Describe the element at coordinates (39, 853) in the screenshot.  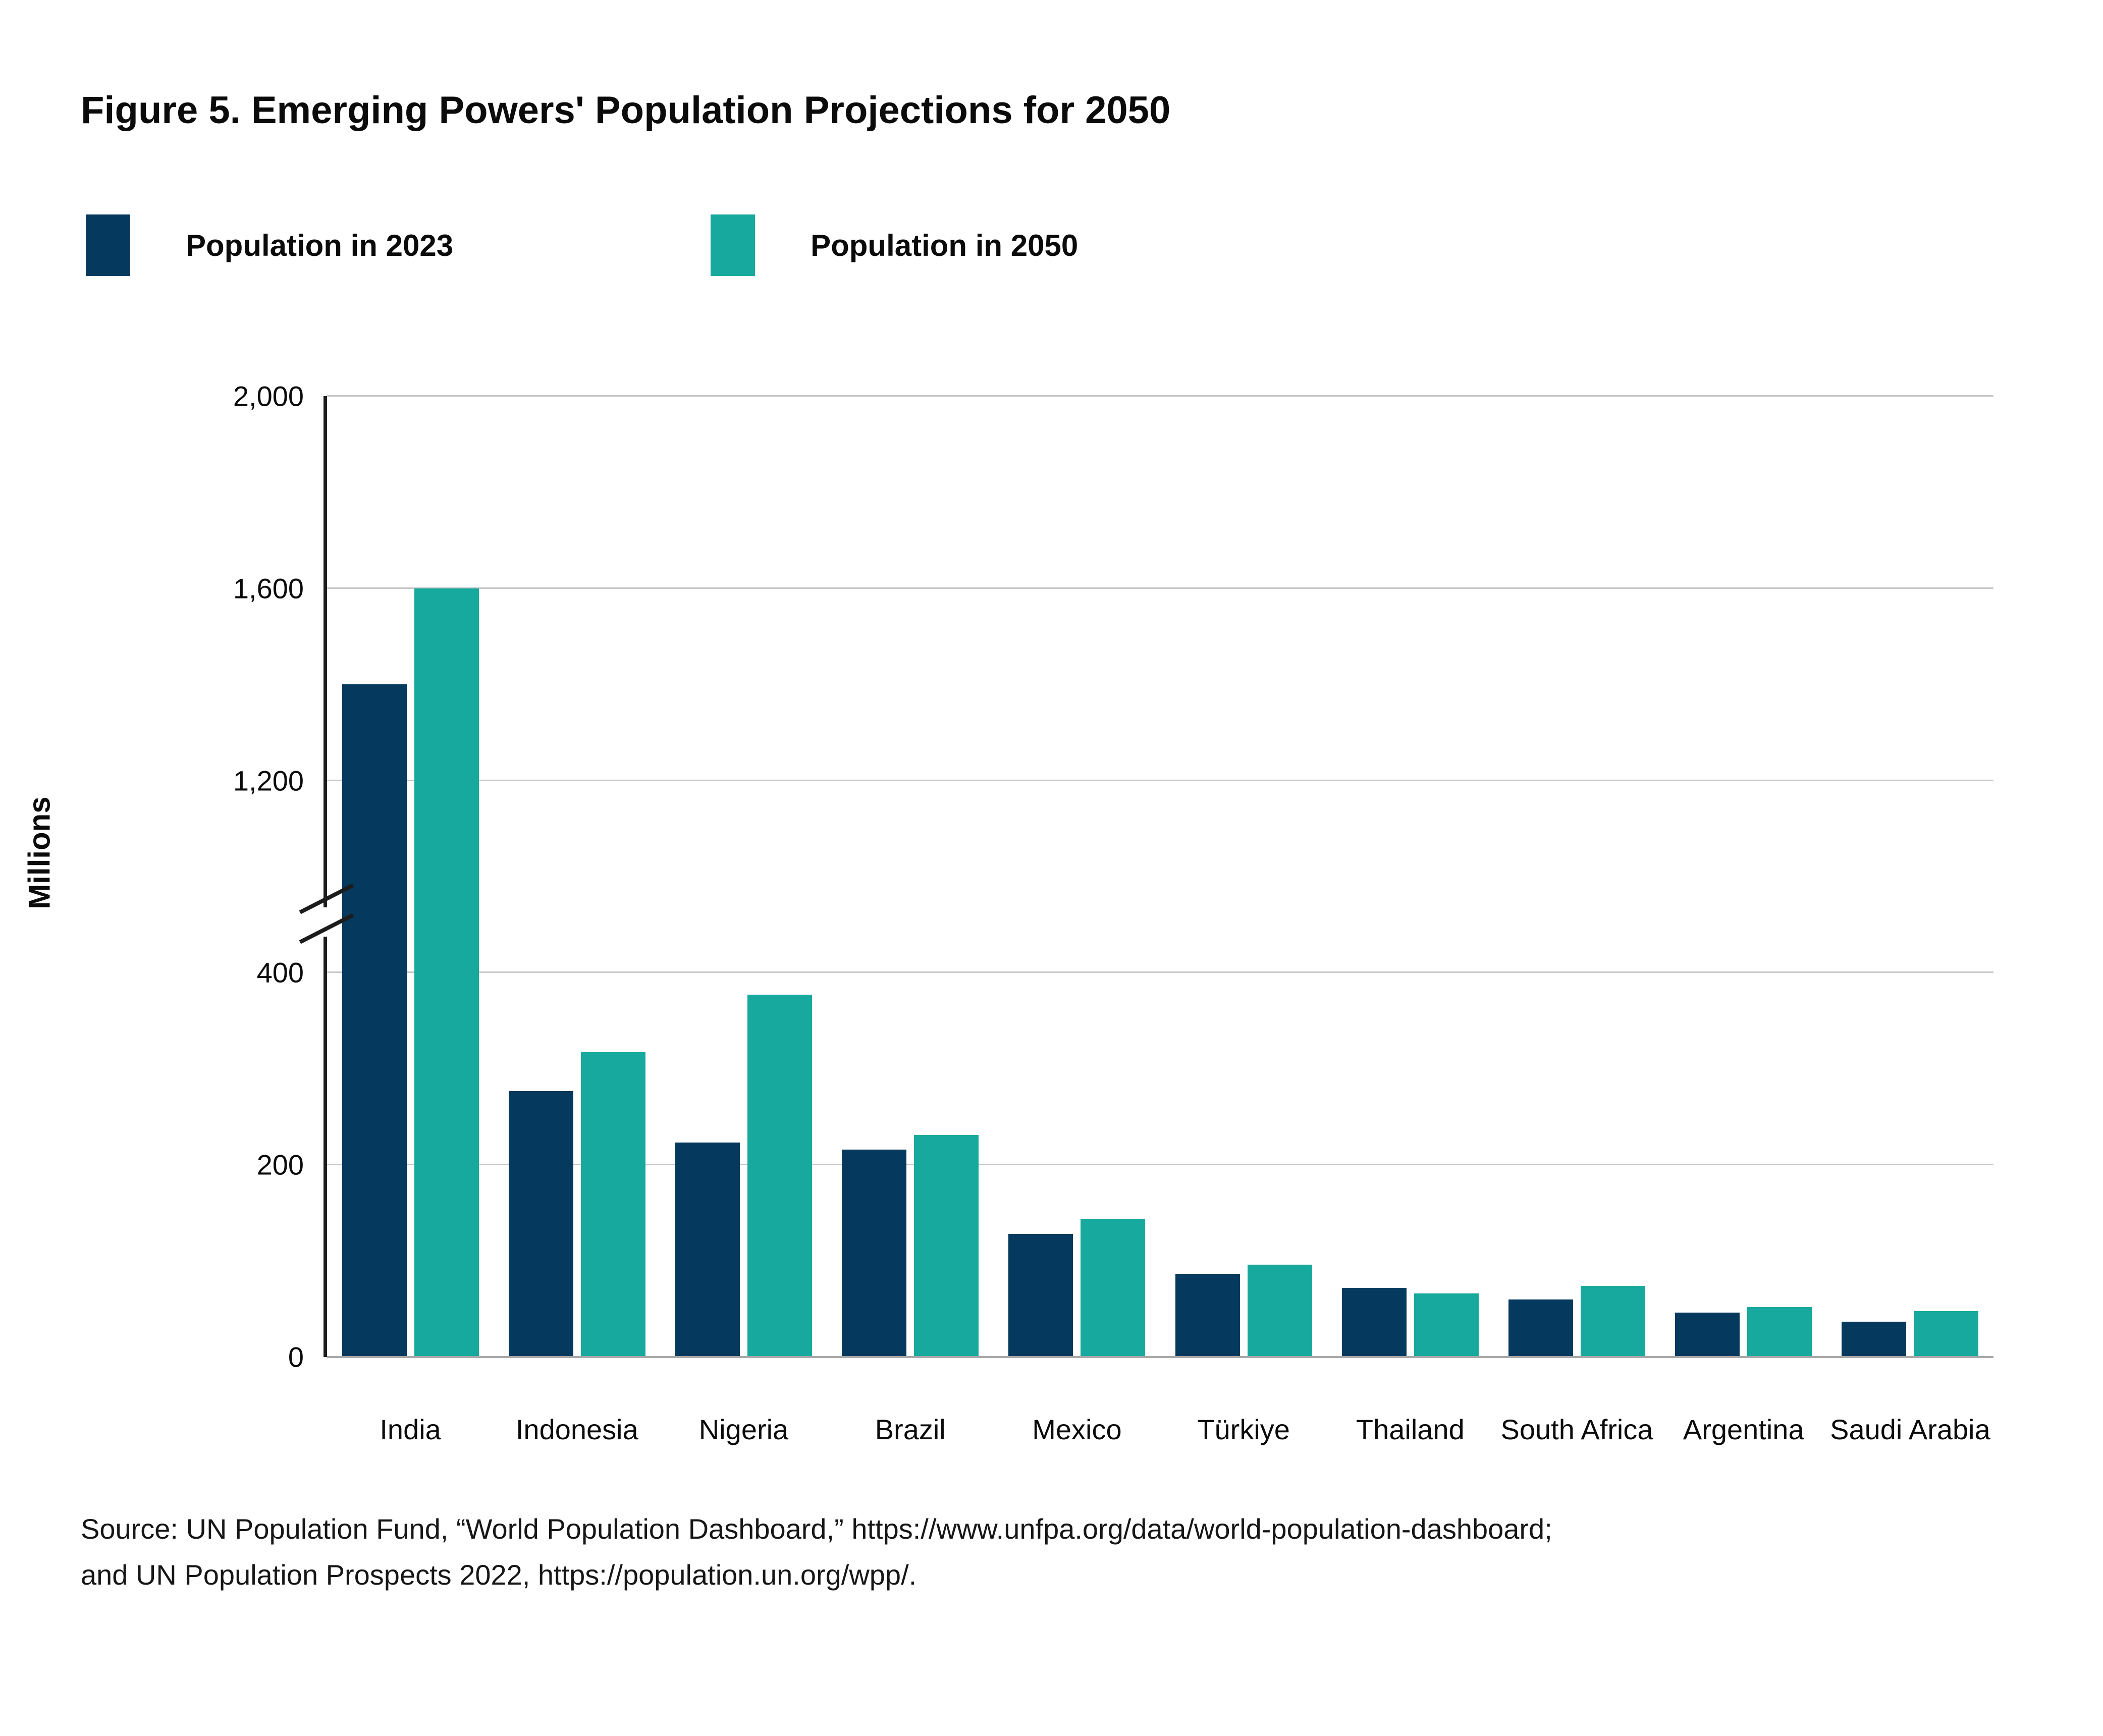
I see `y-axis-title: Millions` at that location.